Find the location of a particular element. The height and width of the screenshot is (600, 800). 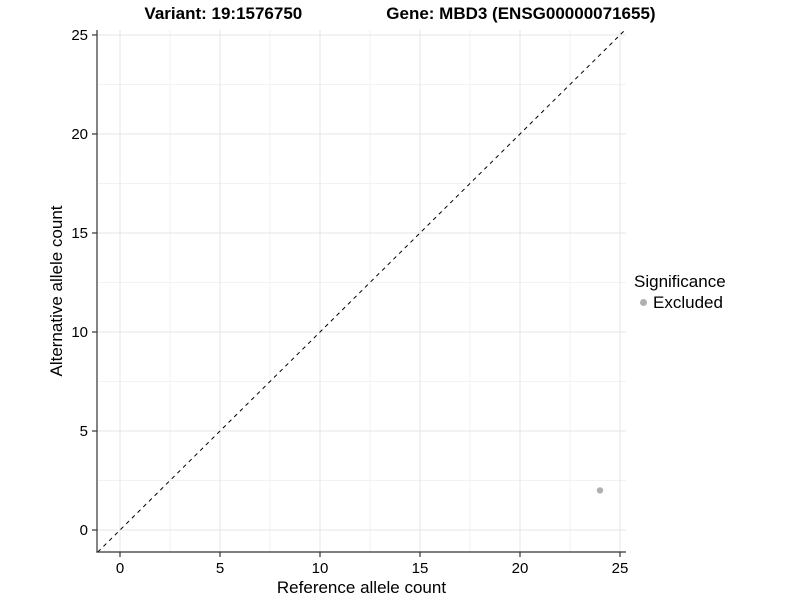

legend-entry-label: Excluded is located at coordinates (688, 302).